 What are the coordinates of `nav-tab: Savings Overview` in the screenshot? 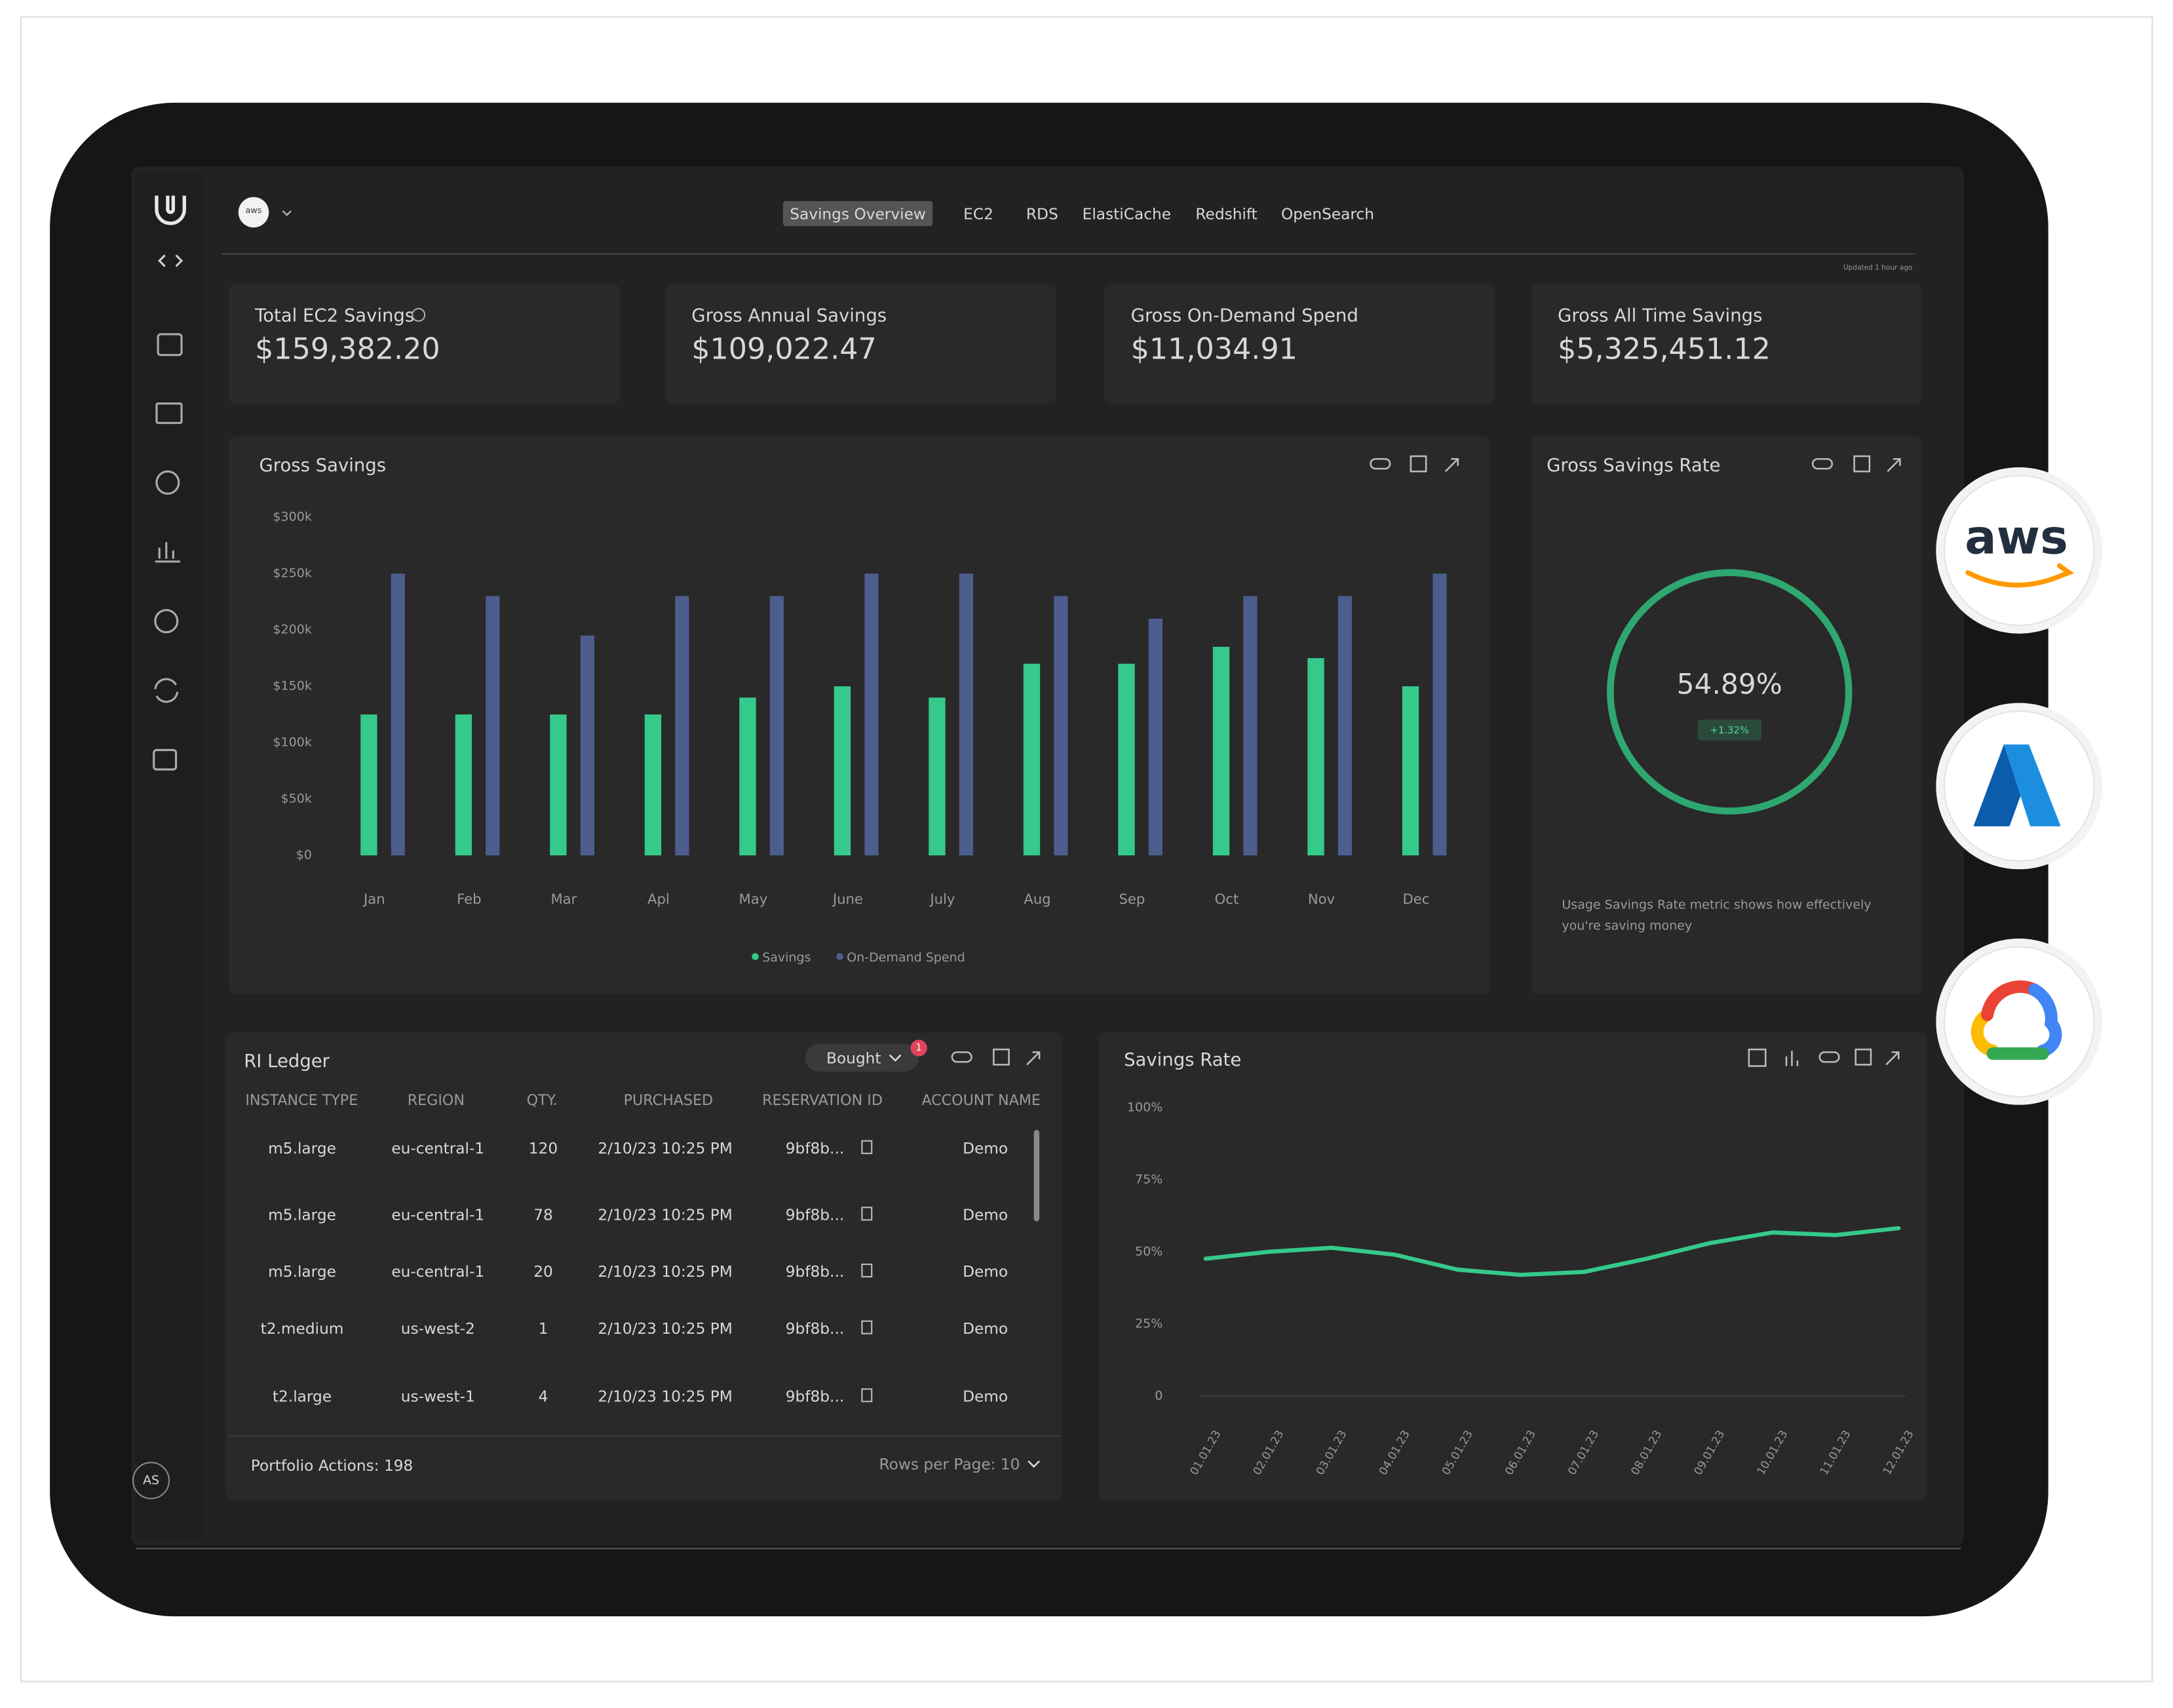 It's located at (858, 215).